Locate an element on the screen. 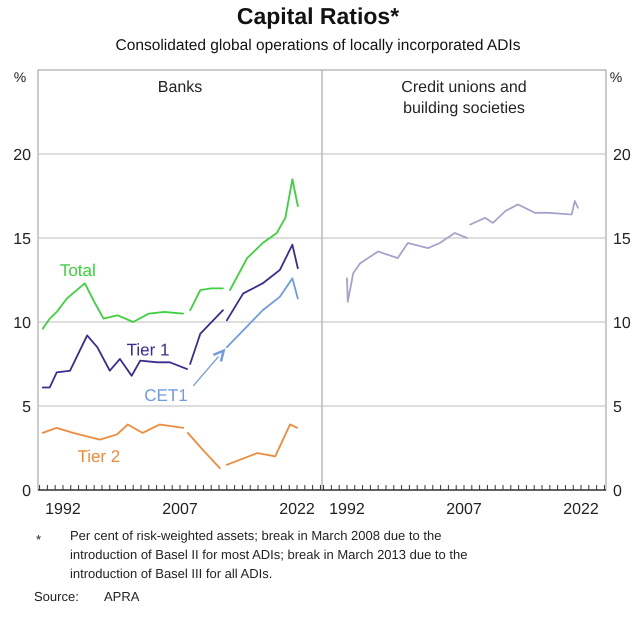 This screenshot has height=624, width=636. text: Source: APRA is located at coordinates (87, 596).